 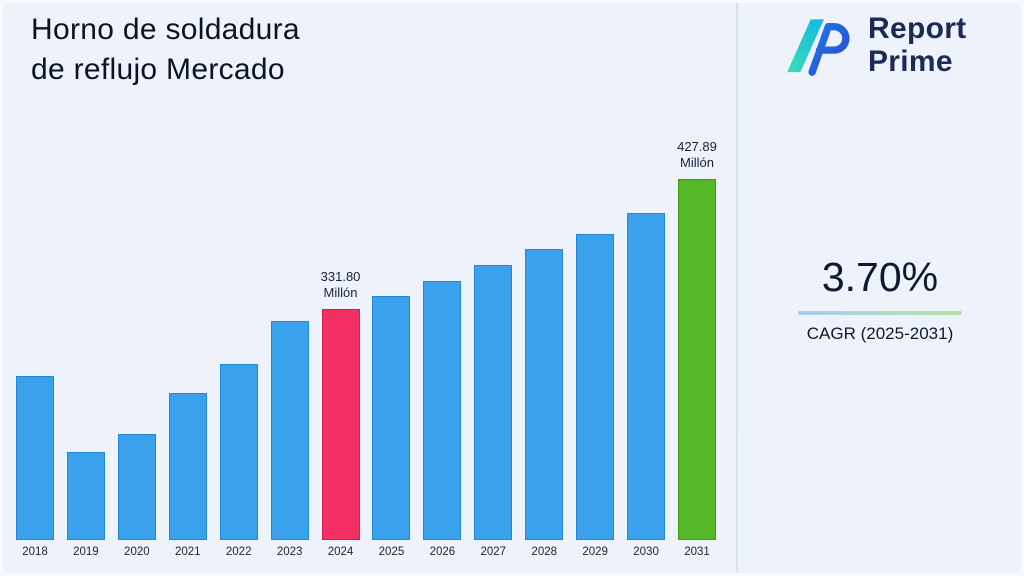 What do you see at coordinates (696, 359) in the screenshot?
I see `bar-2031` at bounding box center [696, 359].